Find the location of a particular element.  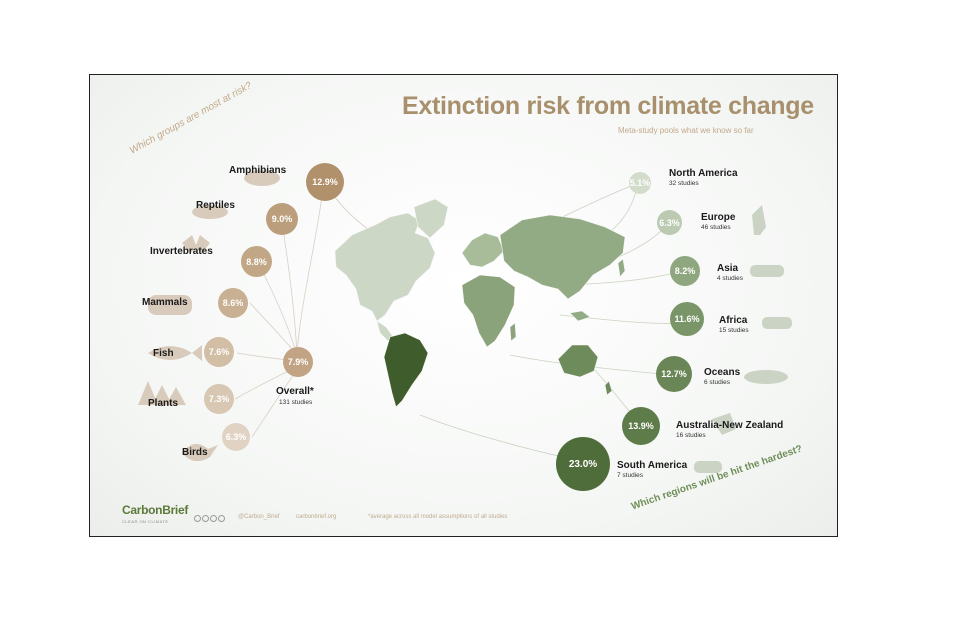

group-value-circle: 9.0% is located at coordinates (282, 219).